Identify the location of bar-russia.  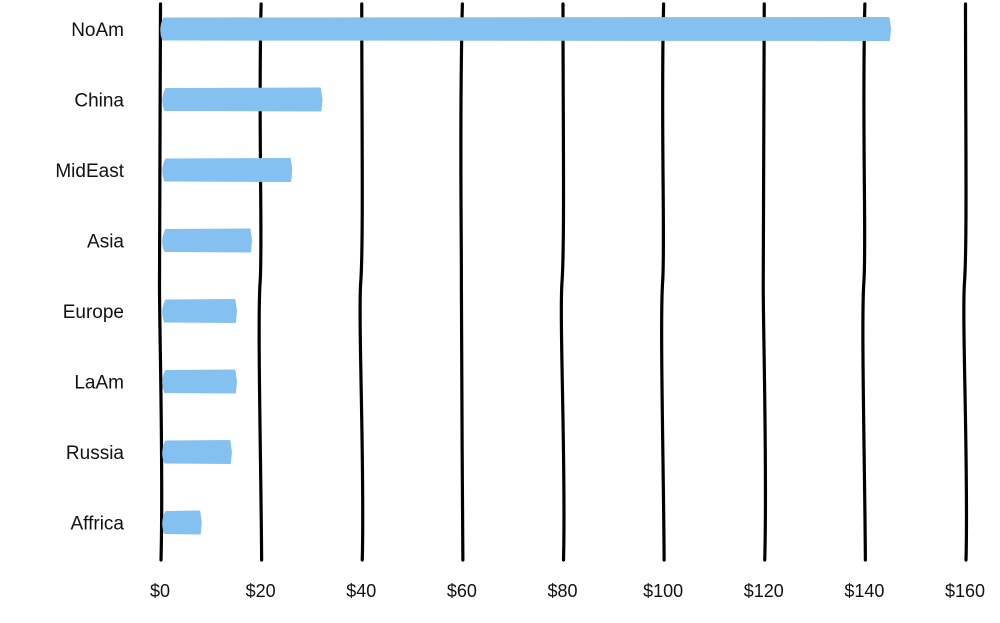
(197, 452).